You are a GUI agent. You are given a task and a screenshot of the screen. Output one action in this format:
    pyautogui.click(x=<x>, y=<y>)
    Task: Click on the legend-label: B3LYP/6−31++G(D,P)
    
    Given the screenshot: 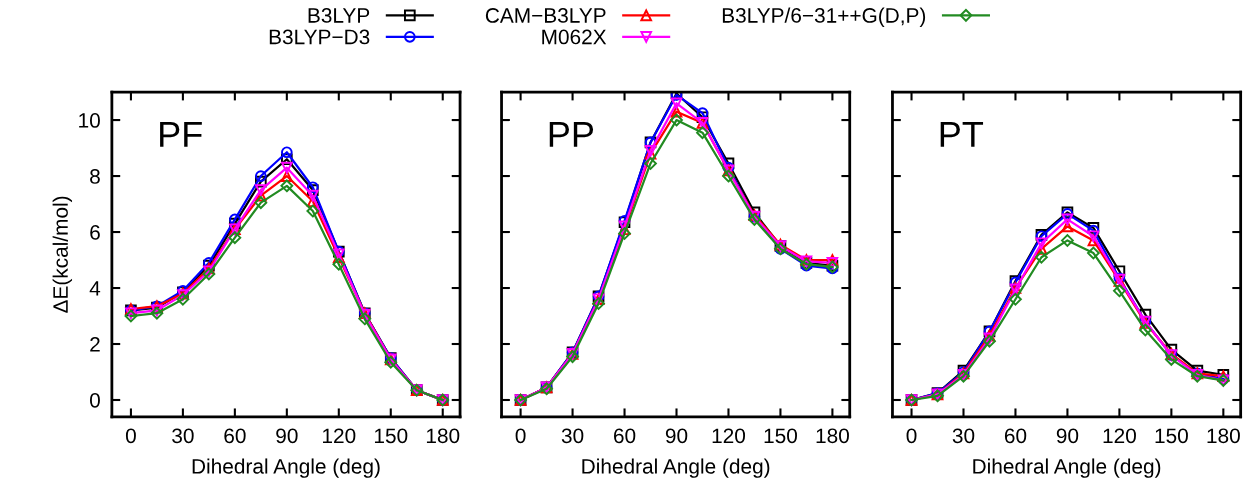 What is the action you would take?
    pyautogui.click(x=824, y=17)
    